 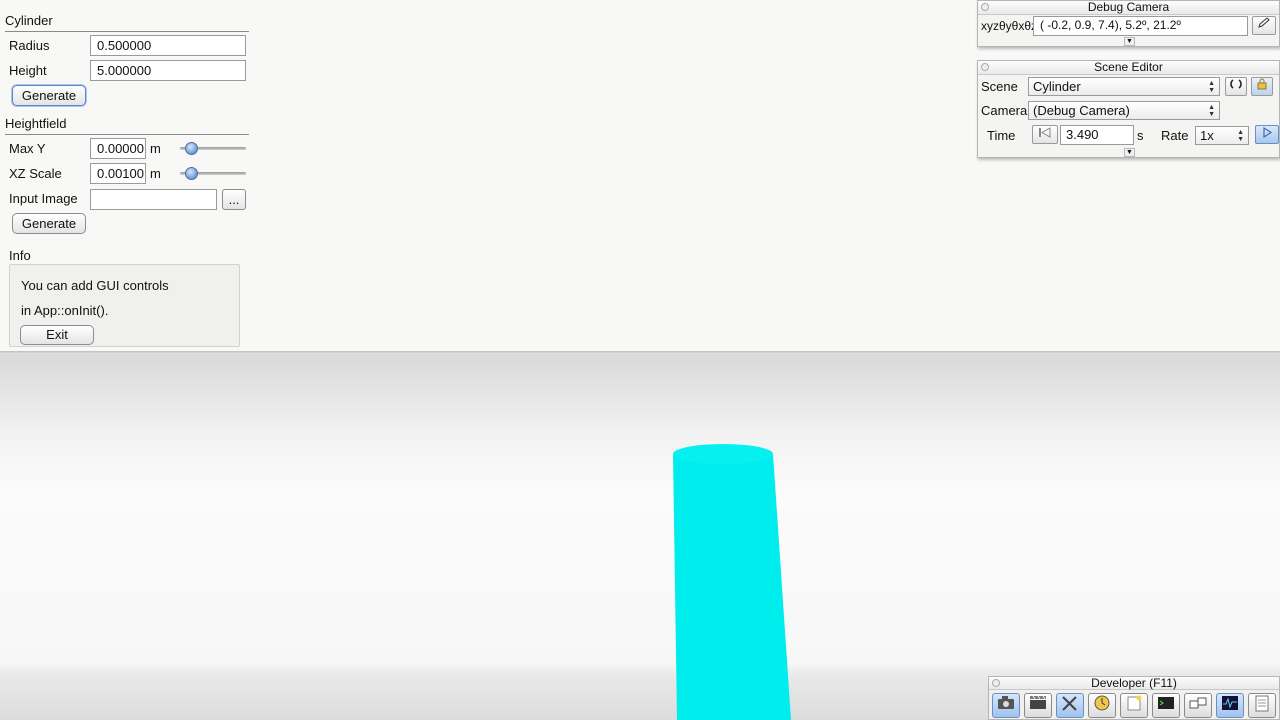 What do you see at coordinates (213, 148) in the screenshot?
I see `max-y-slider-track` at bounding box center [213, 148].